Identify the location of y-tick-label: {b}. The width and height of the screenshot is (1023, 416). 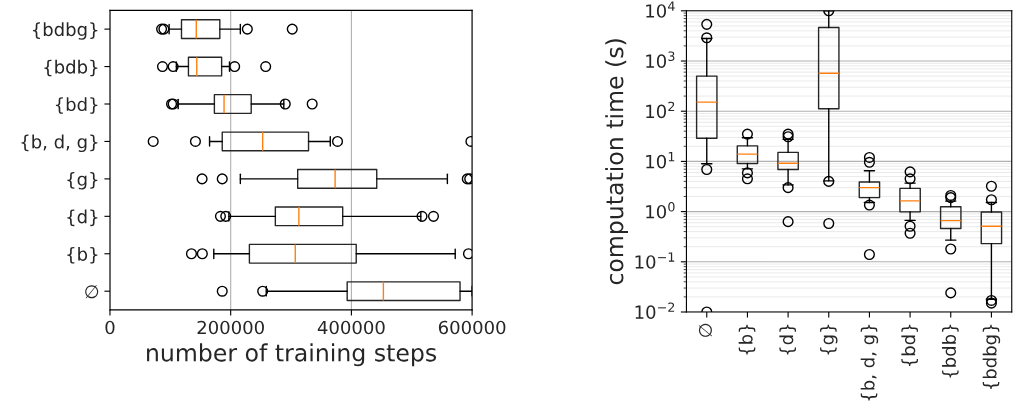
(82, 255).